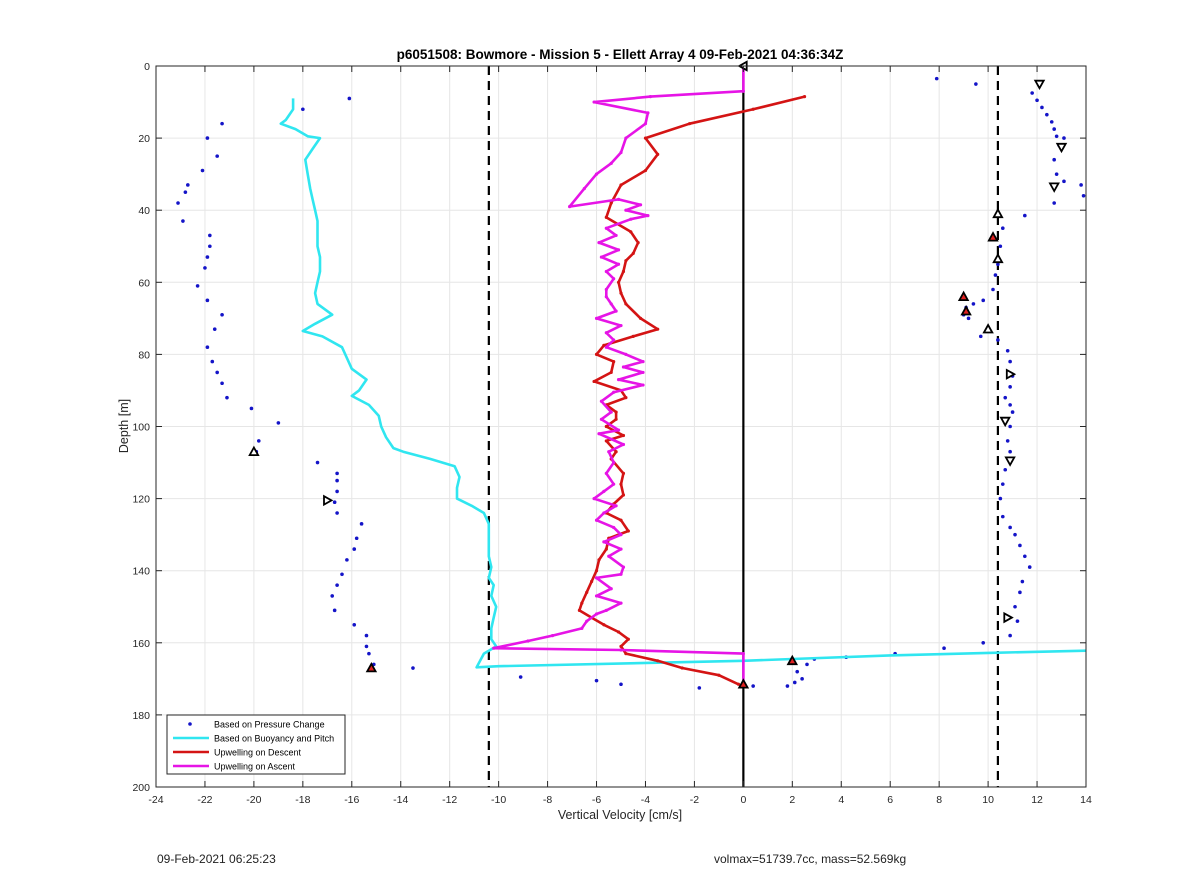  I want to click on x-tick-label: -22, so click(204, 800).